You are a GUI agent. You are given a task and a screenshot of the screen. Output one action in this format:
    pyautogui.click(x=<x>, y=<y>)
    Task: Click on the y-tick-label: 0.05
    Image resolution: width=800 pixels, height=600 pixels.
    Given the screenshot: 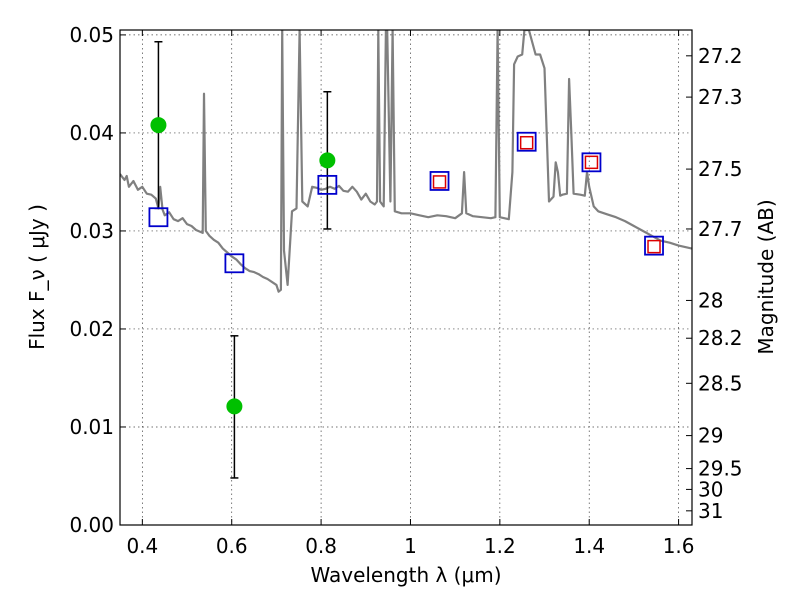 What is the action you would take?
    pyautogui.click(x=91, y=35)
    